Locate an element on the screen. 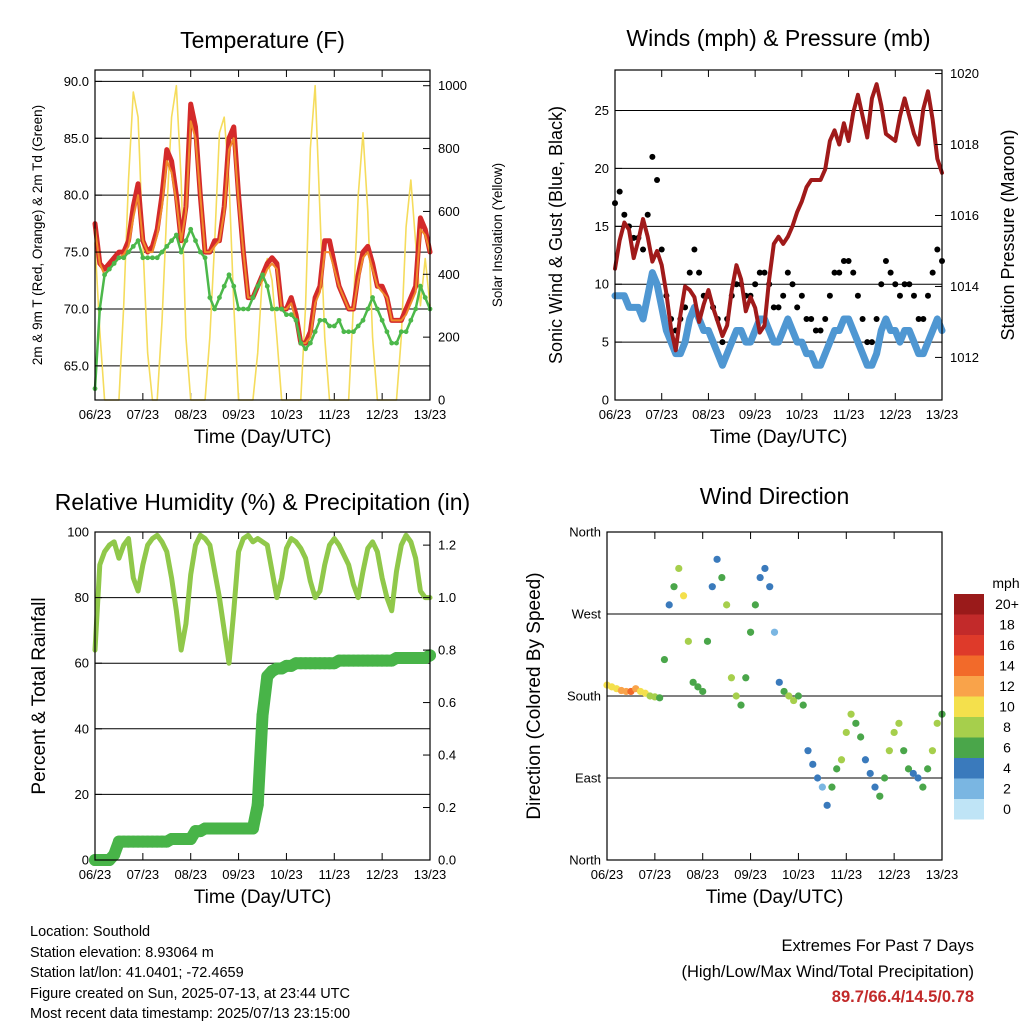 This screenshot has height=1025, width=1024. series-dewpoint is located at coordinates (262, 309).